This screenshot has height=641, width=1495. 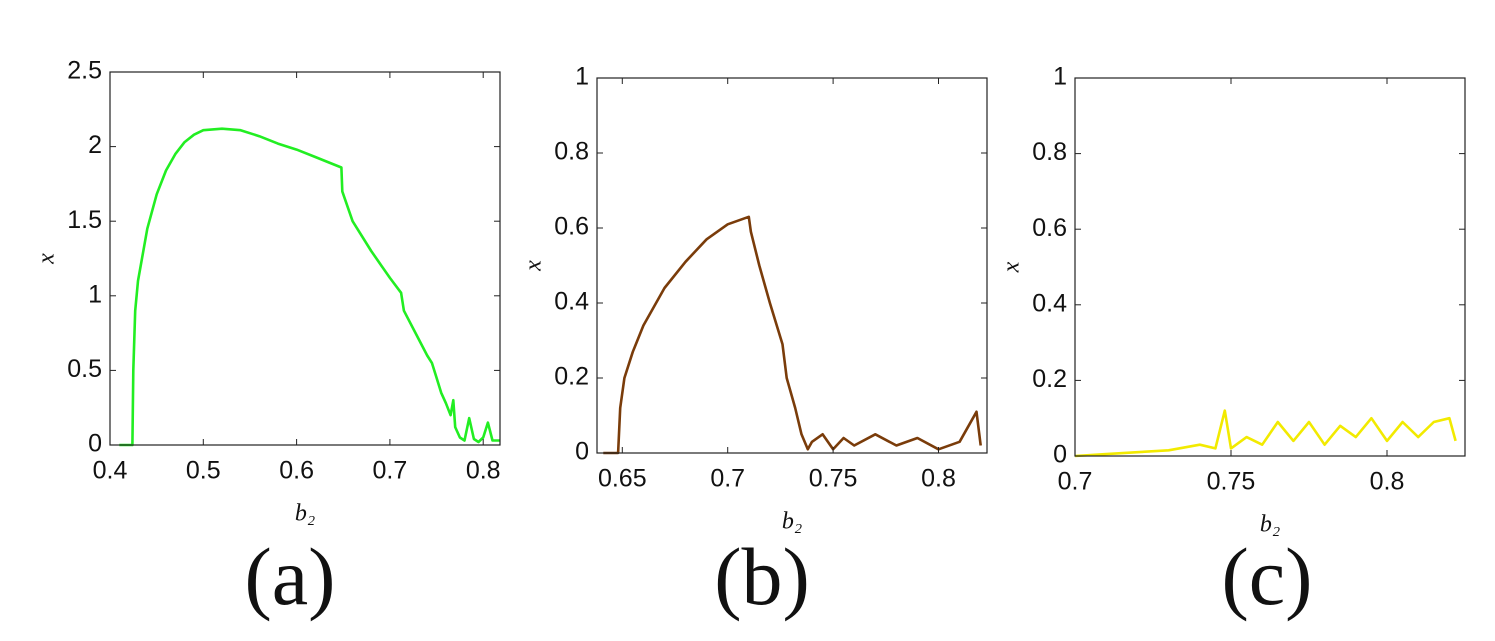 I want to click on panel-label: (c), so click(x=1266, y=576).